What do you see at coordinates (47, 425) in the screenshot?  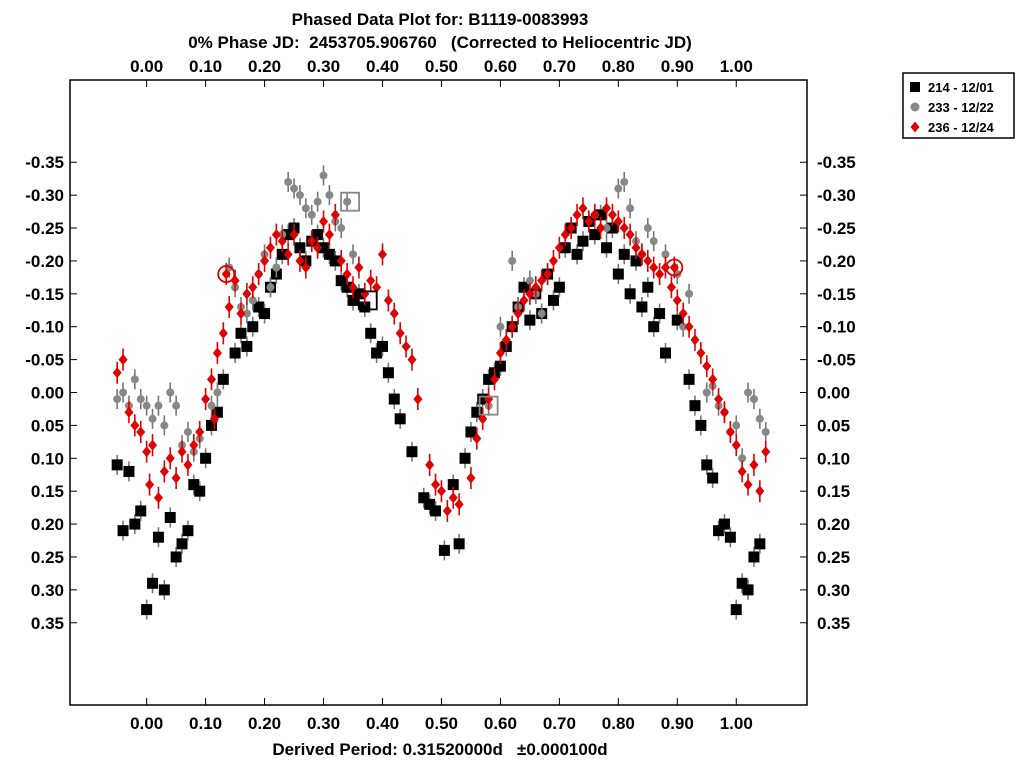 I see `y-tick-label-left: 0.05` at bounding box center [47, 425].